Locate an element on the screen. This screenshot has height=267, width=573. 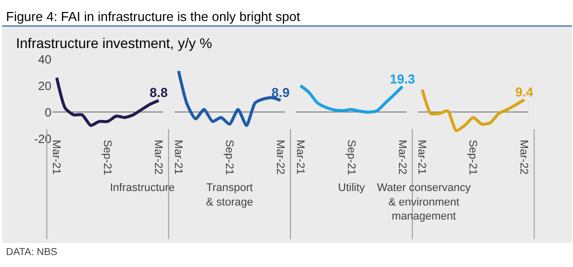
data-label: 8.8 is located at coordinates (159, 92).